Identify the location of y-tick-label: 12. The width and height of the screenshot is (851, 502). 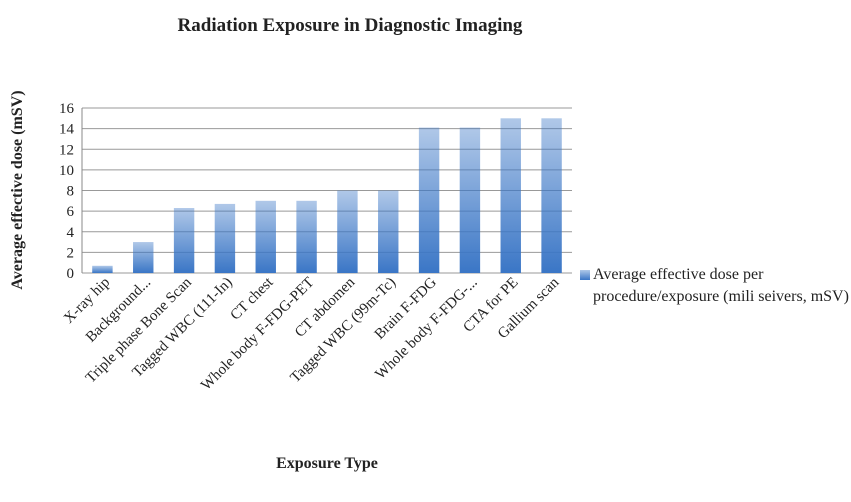
(66, 150).